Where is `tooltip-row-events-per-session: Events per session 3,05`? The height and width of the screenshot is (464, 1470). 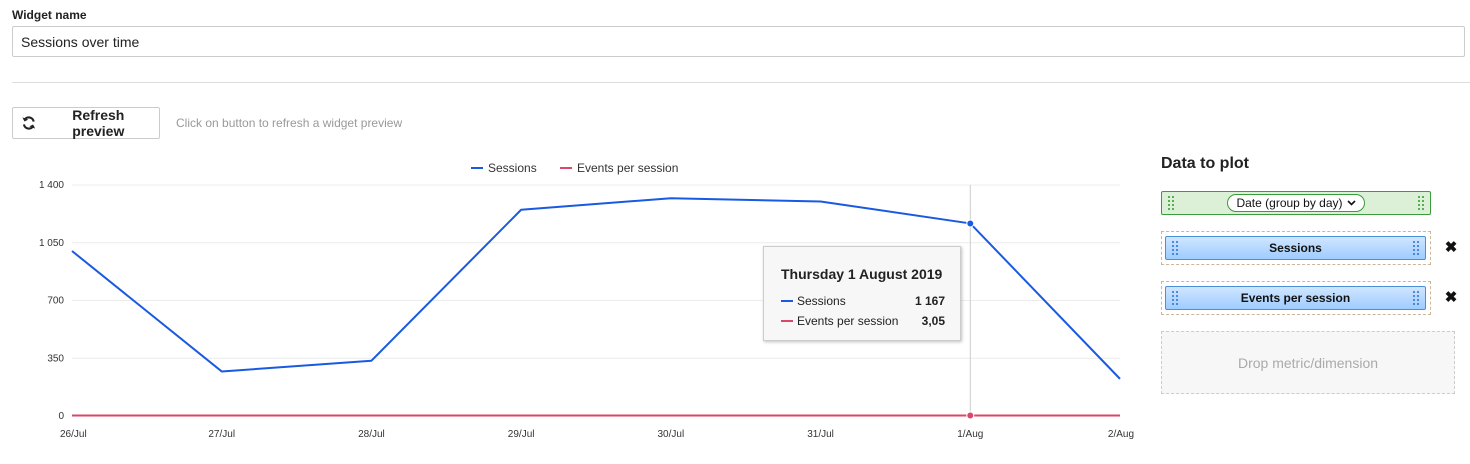 tooltip-row-events-per-session: Events per session 3,05 is located at coordinates (863, 321).